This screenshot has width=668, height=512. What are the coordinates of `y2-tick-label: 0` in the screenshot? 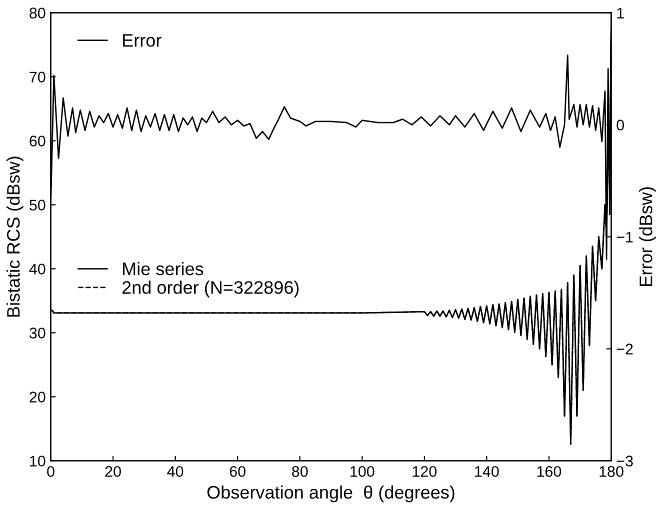 It's located at (620, 125).